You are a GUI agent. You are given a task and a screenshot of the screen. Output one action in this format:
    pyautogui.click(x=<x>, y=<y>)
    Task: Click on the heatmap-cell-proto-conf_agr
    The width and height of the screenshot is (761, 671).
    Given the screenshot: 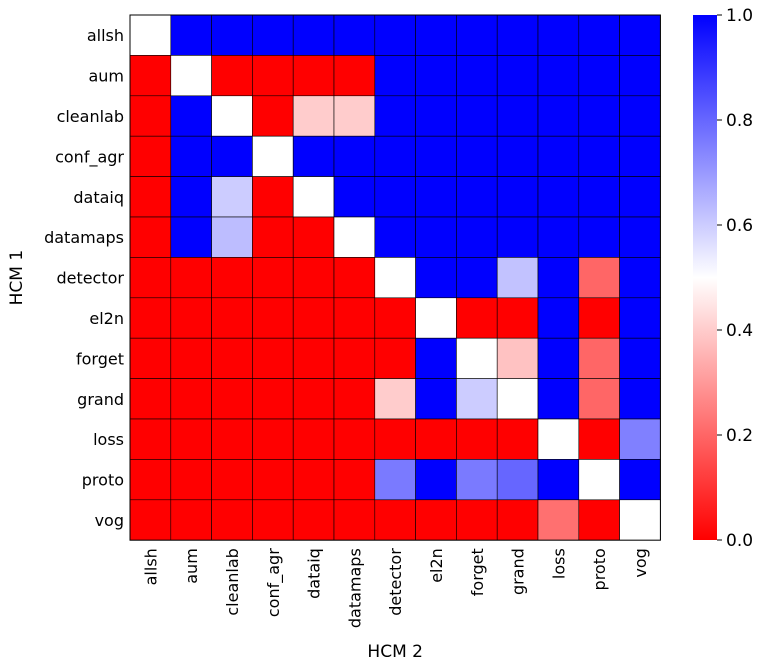 What is the action you would take?
    pyautogui.click(x=273, y=480)
    